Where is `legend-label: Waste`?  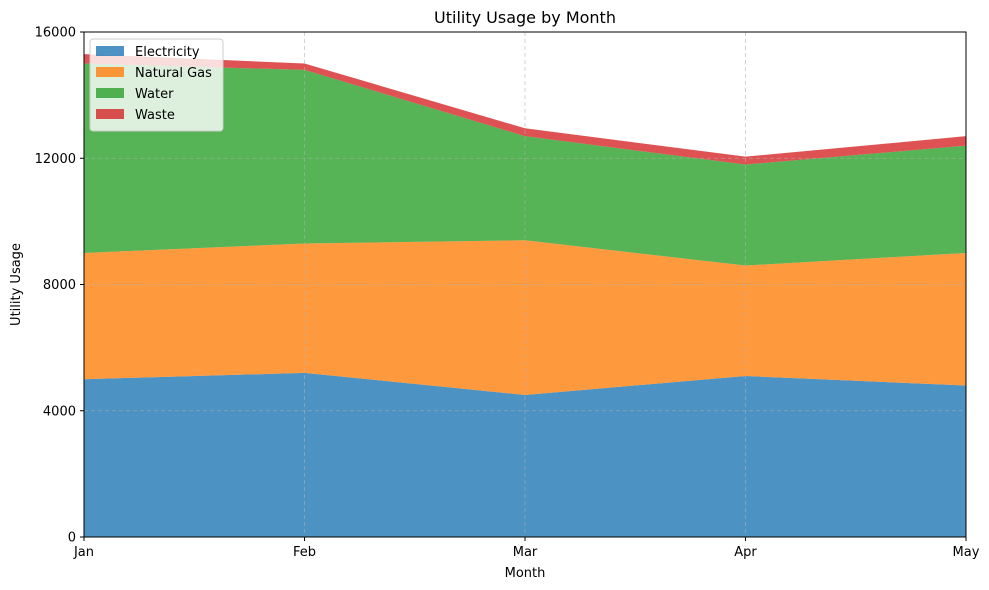
legend-label: Waste is located at coordinates (155, 115).